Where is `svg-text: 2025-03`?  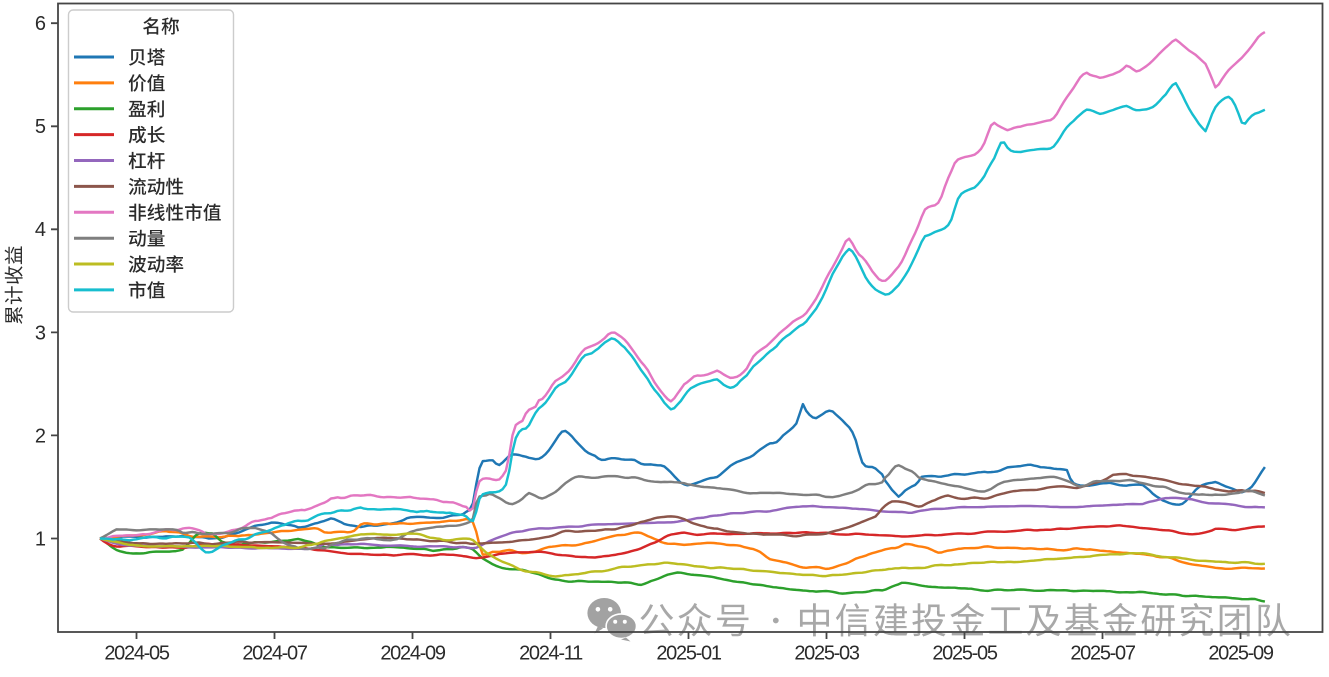 svg-text: 2025-03 is located at coordinates (826, 653).